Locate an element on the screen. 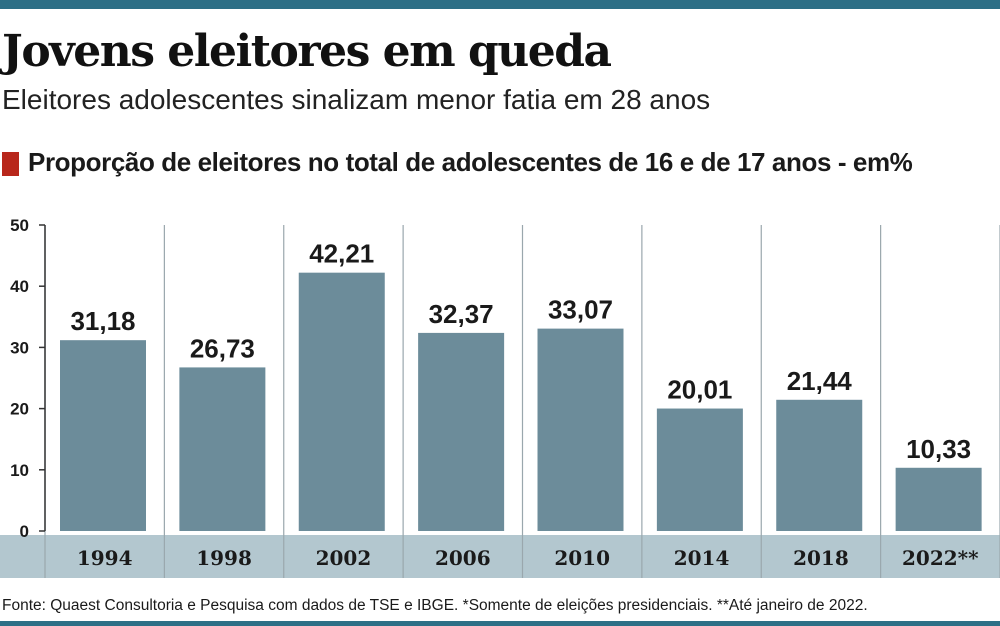 This screenshot has height=626, width=1000. bar-value-label: 10,33 is located at coordinates (938, 449).